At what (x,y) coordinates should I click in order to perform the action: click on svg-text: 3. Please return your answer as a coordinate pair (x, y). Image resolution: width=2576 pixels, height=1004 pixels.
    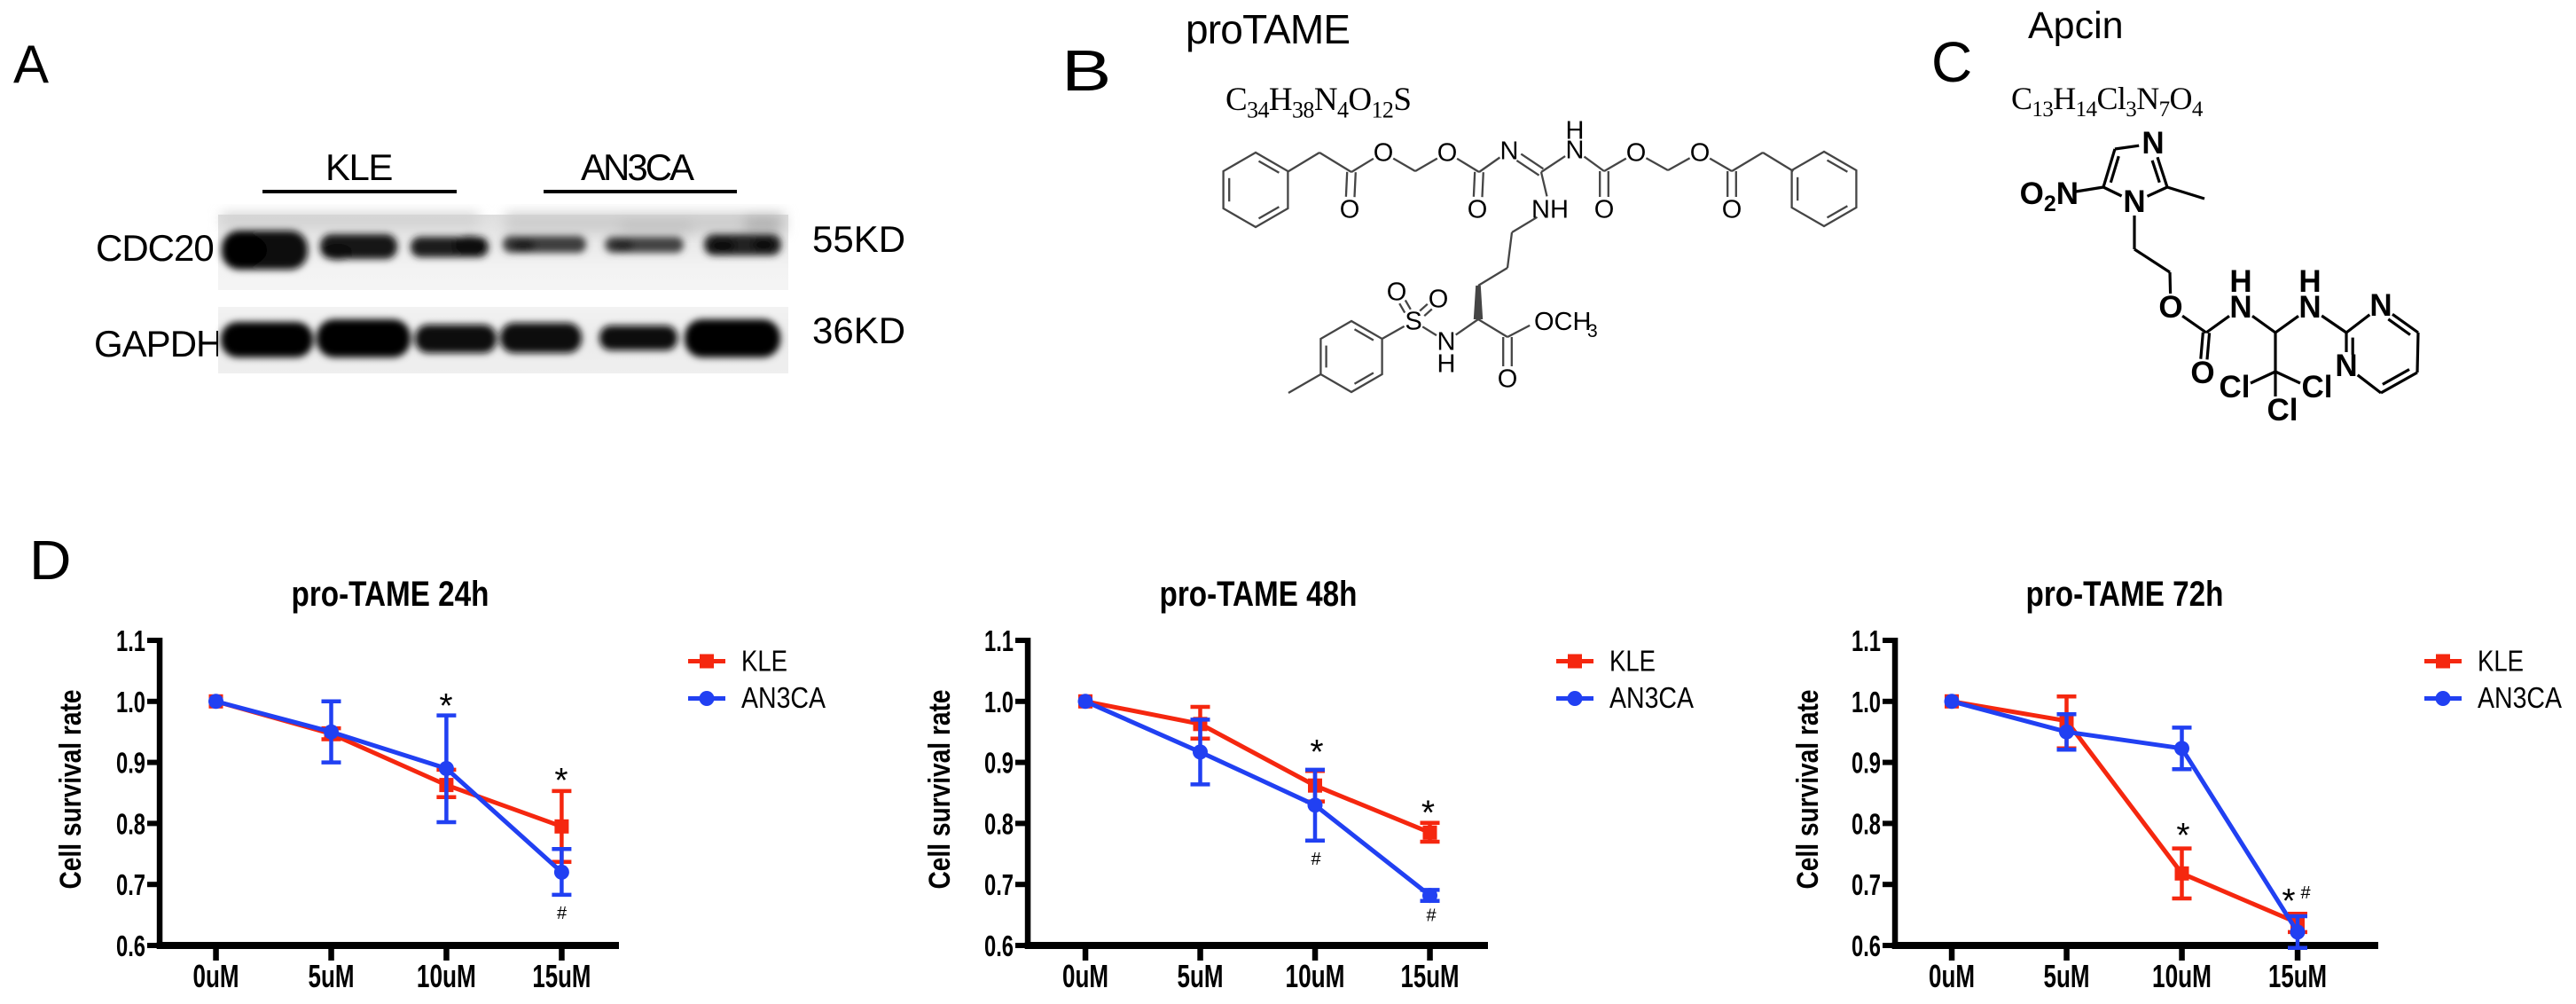
    Looking at the image, I should click on (1592, 331).